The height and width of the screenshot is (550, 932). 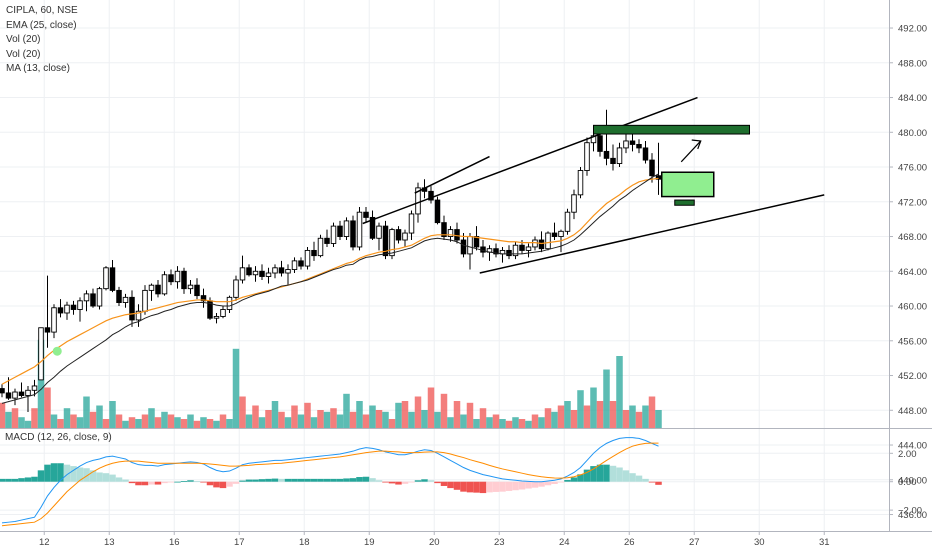 What do you see at coordinates (912, 202) in the screenshot?
I see `price-tick-label: 472.00` at bounding box center [912, 202].